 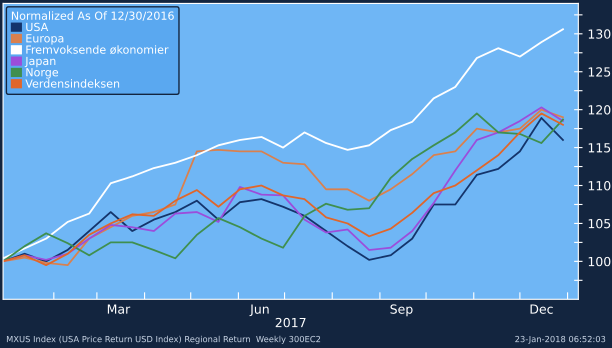 What do you see at coordinates (40, 62) in the screenshot?
I see `legend-label: Japan` at bounding box center [40, 62].